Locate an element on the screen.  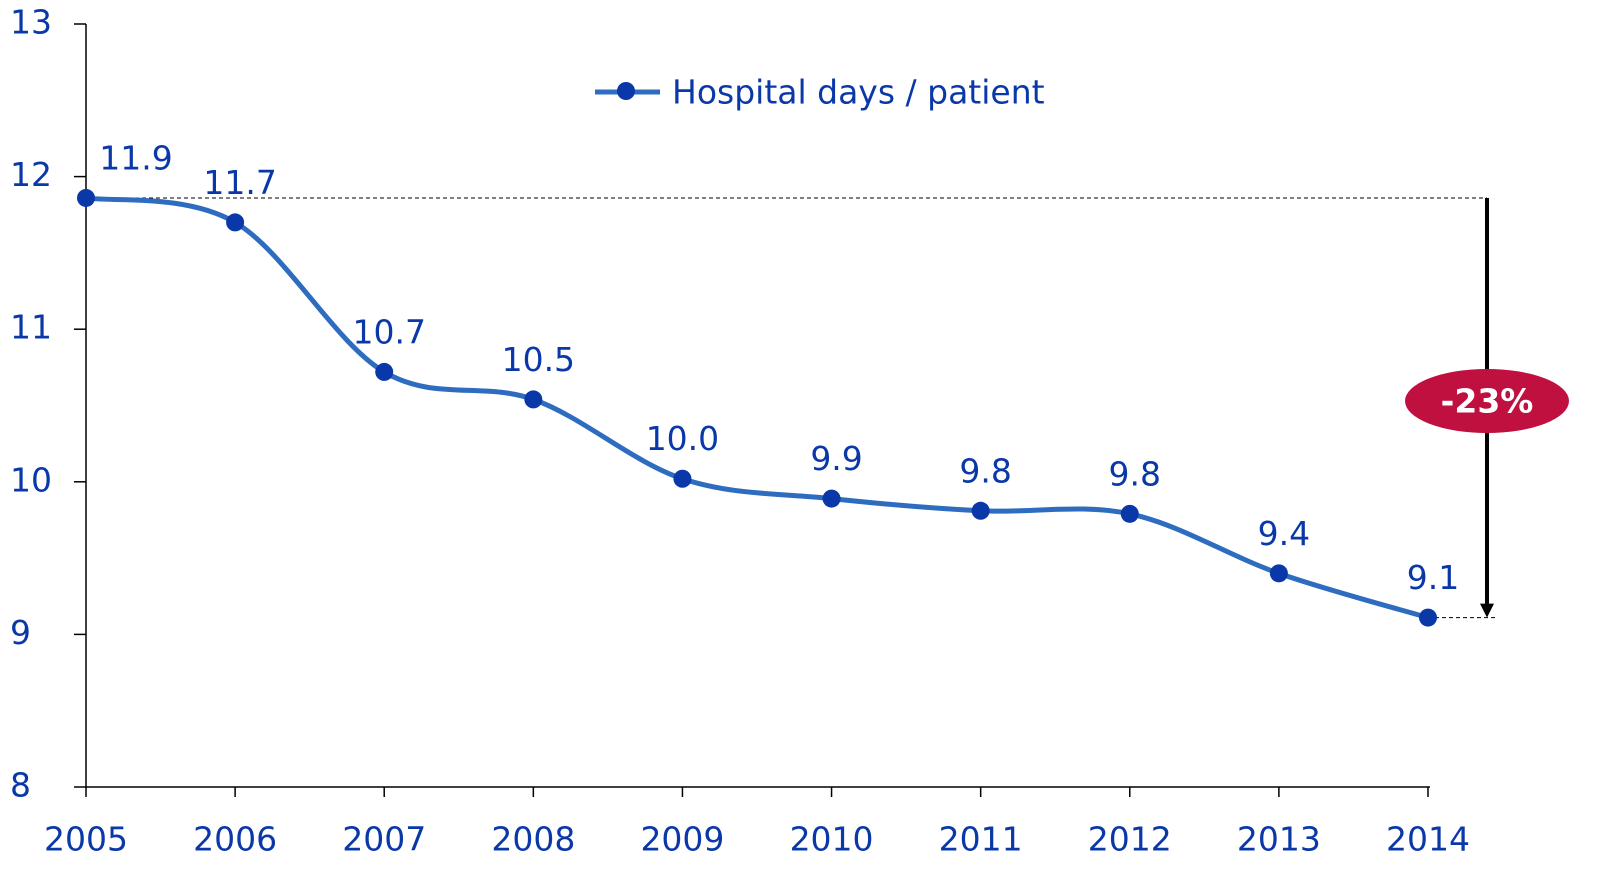
y-tick-label: 10 is located at coordinates (31, 479).